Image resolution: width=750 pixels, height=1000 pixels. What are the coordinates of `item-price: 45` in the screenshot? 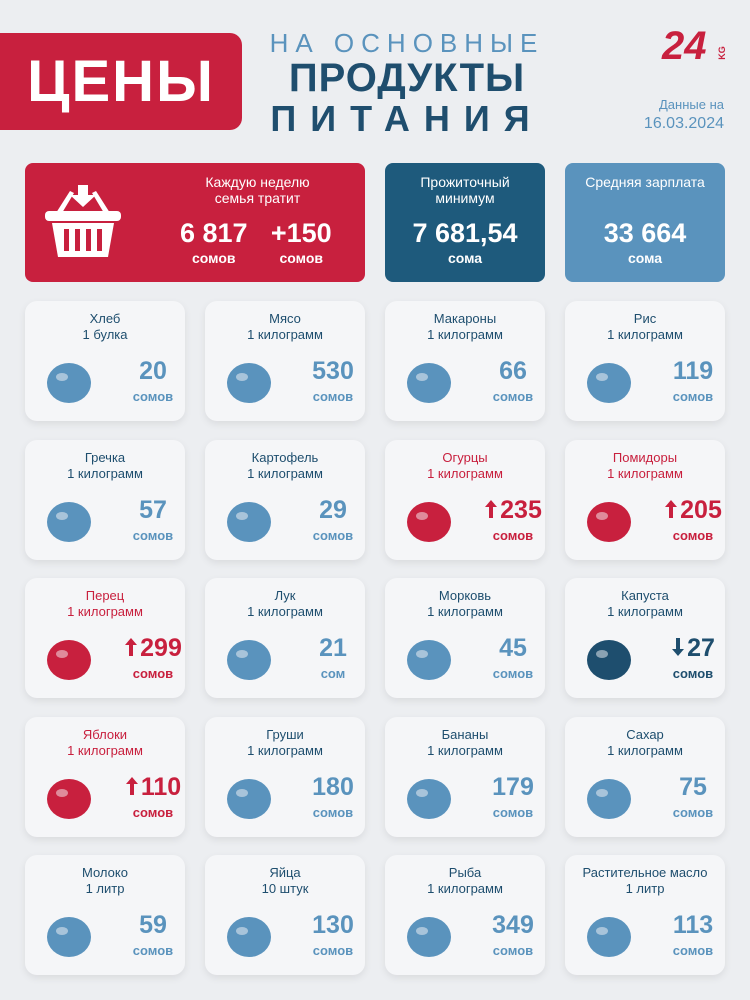 It's located at (513, 648).